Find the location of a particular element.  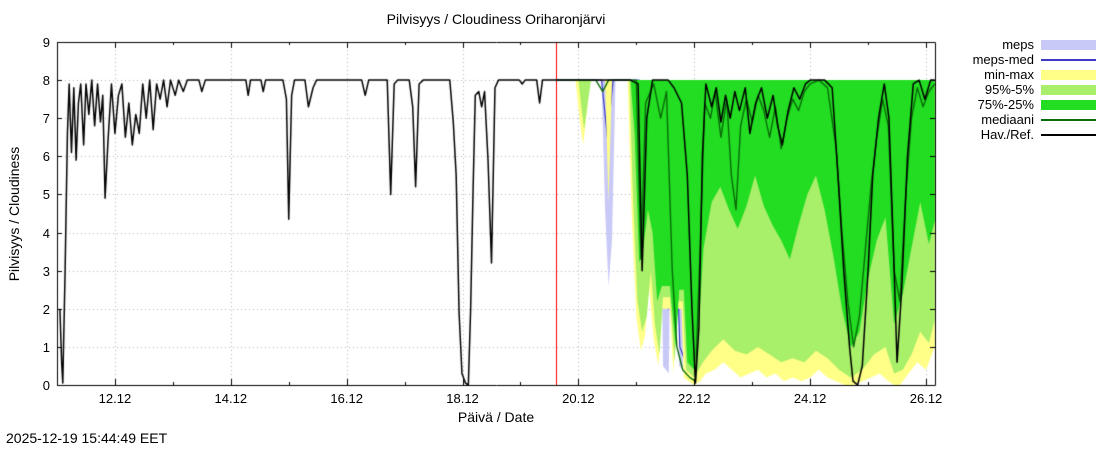

x-tick-label: 26.12 is located at coordinates (926, 398).